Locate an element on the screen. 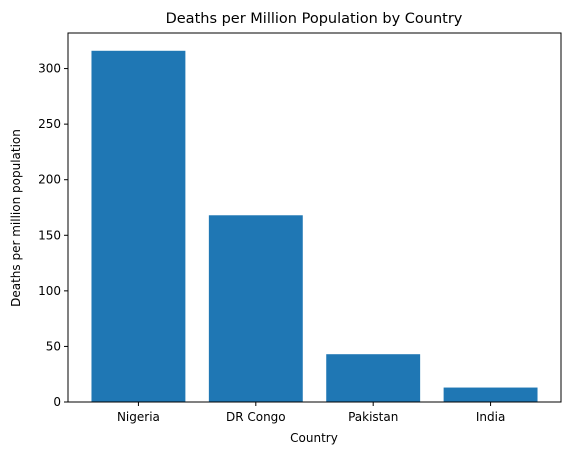  y-axis-label: Deaths per million population is located at coordinates (16, 218).